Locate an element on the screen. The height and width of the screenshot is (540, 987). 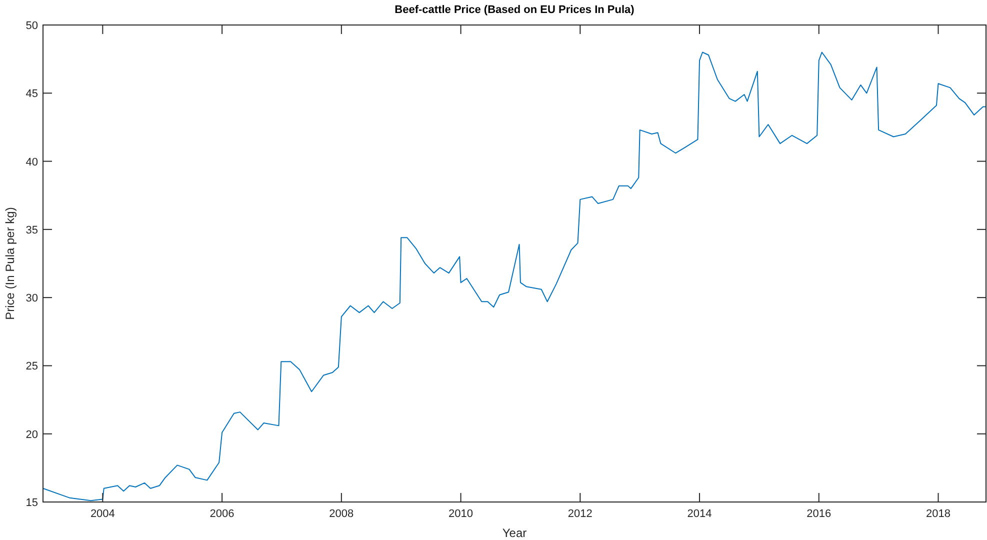
x-tick-label: 2014 is located at coordinates (699, 514).